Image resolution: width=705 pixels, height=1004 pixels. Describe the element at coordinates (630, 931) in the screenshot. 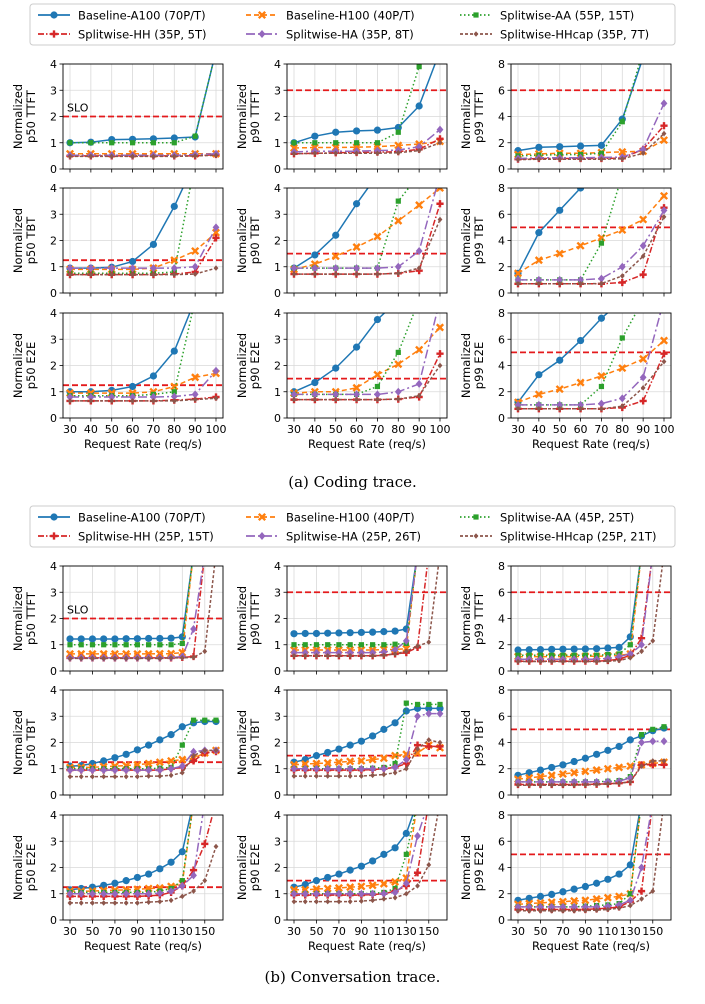

I see `x-tick-label: 130` at that location.